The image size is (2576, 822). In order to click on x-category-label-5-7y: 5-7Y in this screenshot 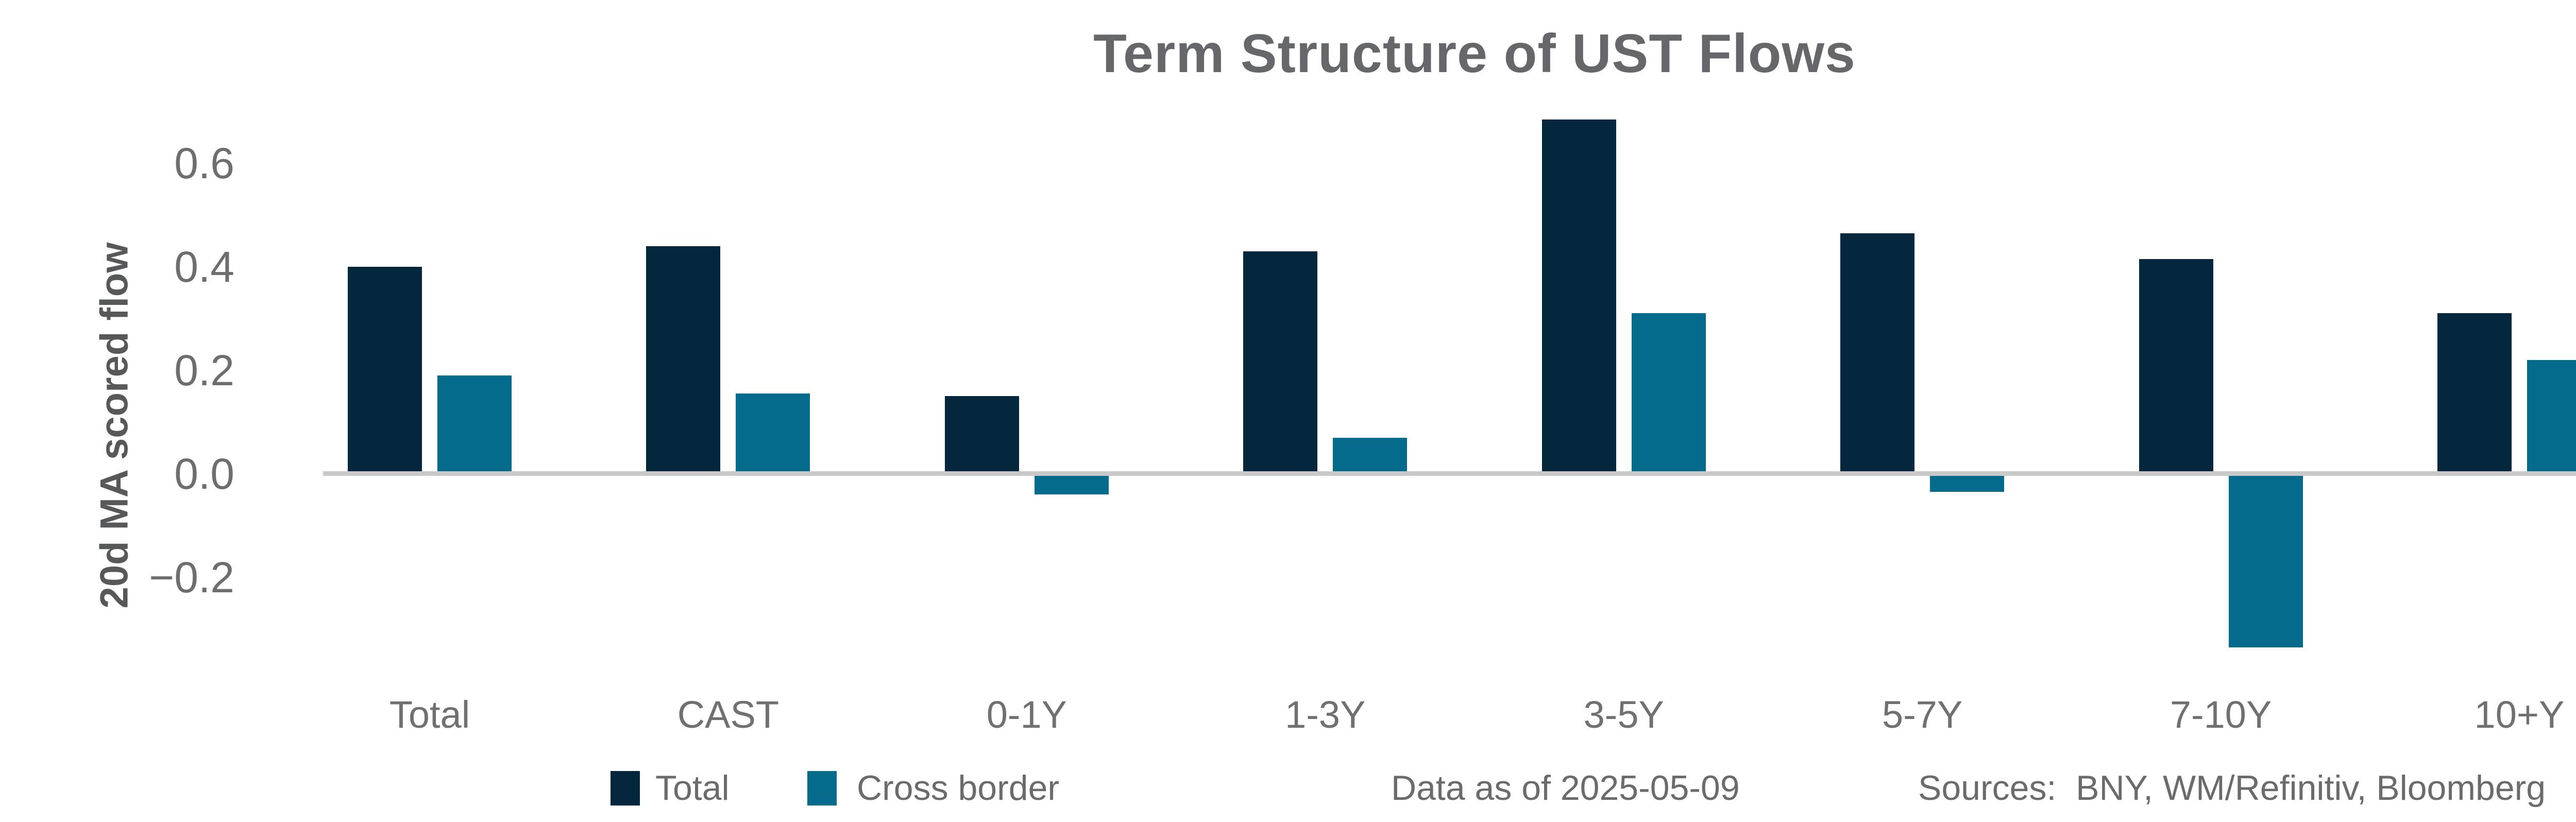, I will do `click(1922, 714)`.